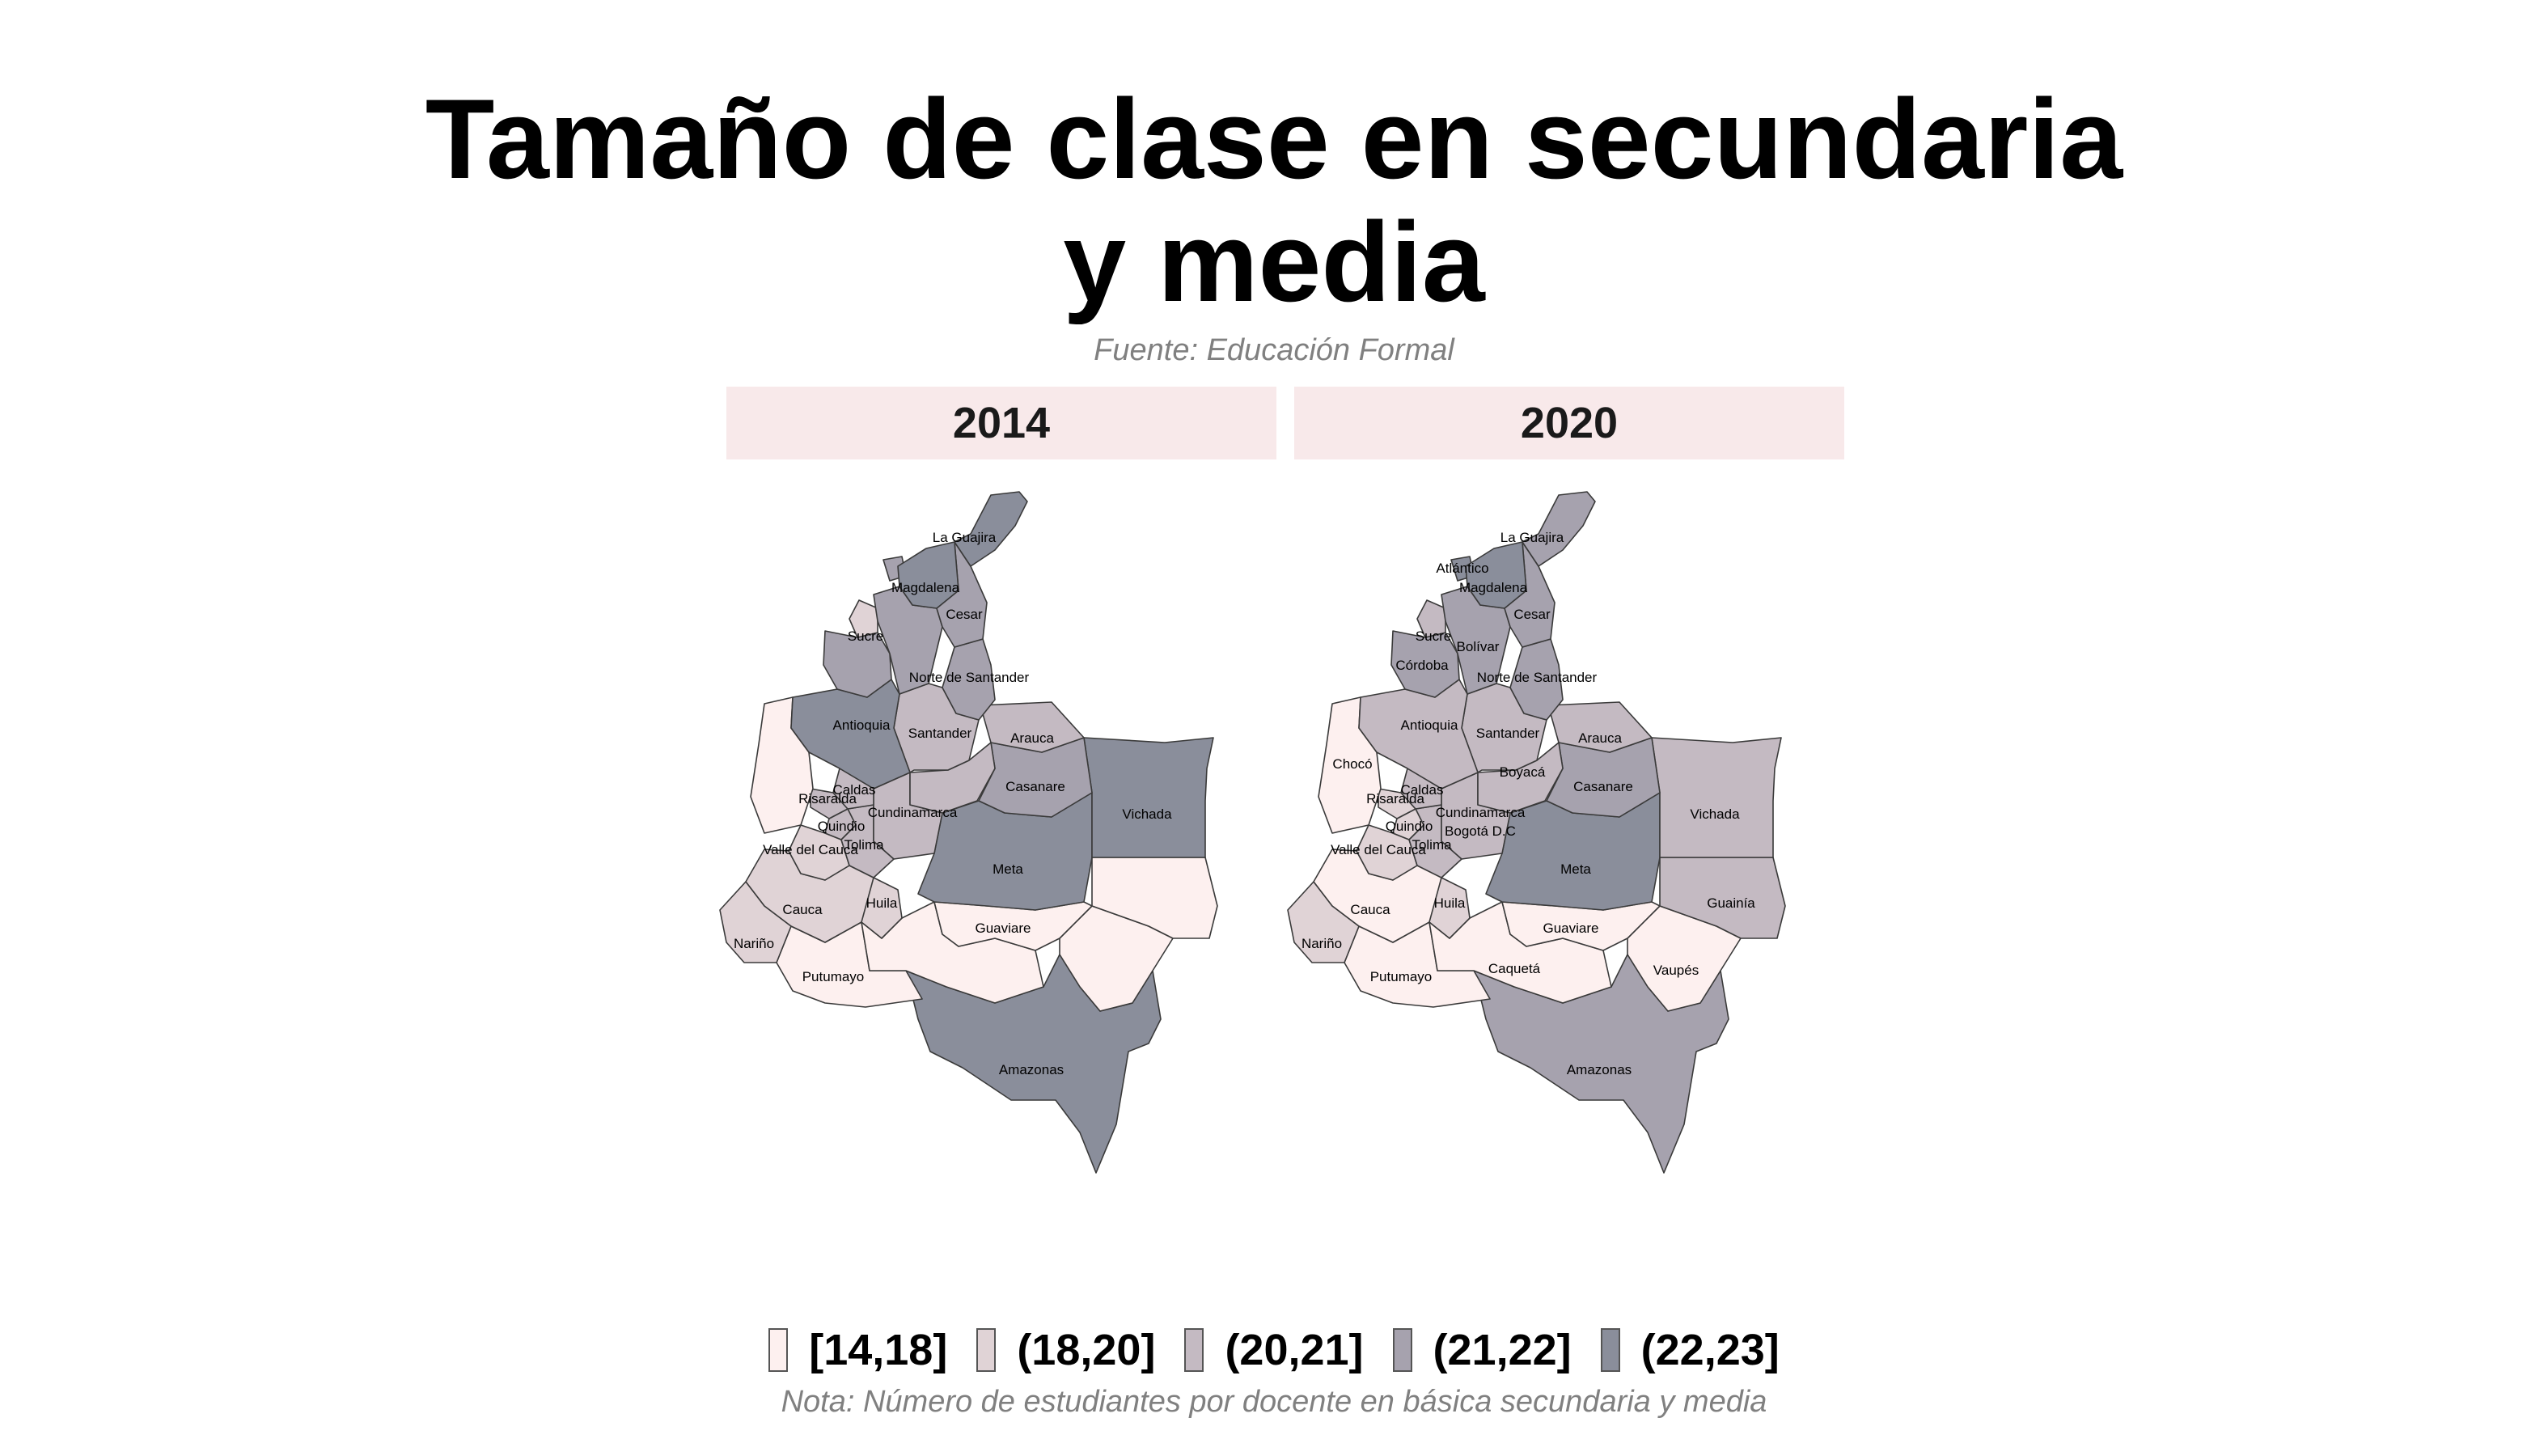  What do you see at coordinates (1479, 647) in the screenshot?
I see `region-label-bolivar: Bolívar` at bounding box center [1479, 647].